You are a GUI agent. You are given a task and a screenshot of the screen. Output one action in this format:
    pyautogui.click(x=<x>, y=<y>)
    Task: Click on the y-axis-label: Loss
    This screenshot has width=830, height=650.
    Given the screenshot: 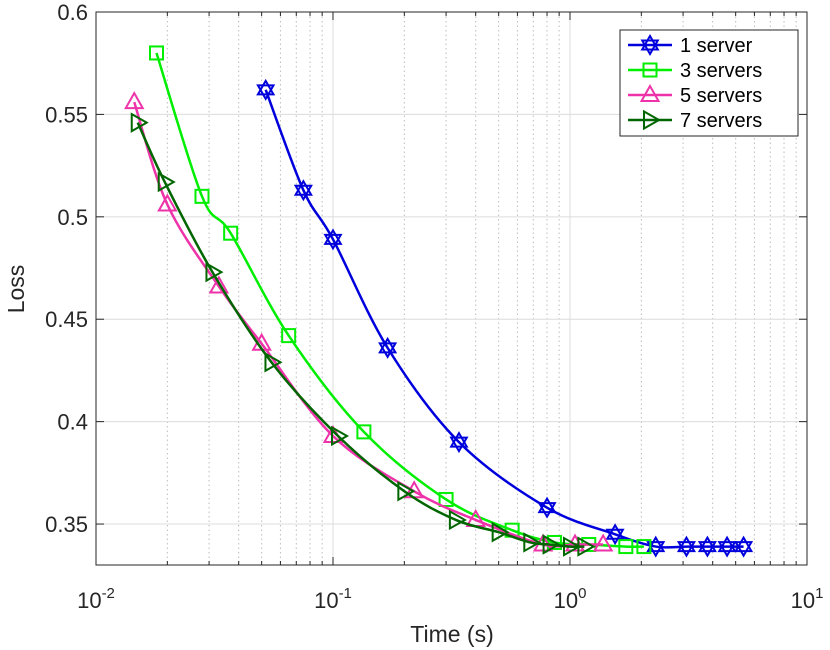 What is the action you would take?
    pyautogui.click(x=16, y=289)
    